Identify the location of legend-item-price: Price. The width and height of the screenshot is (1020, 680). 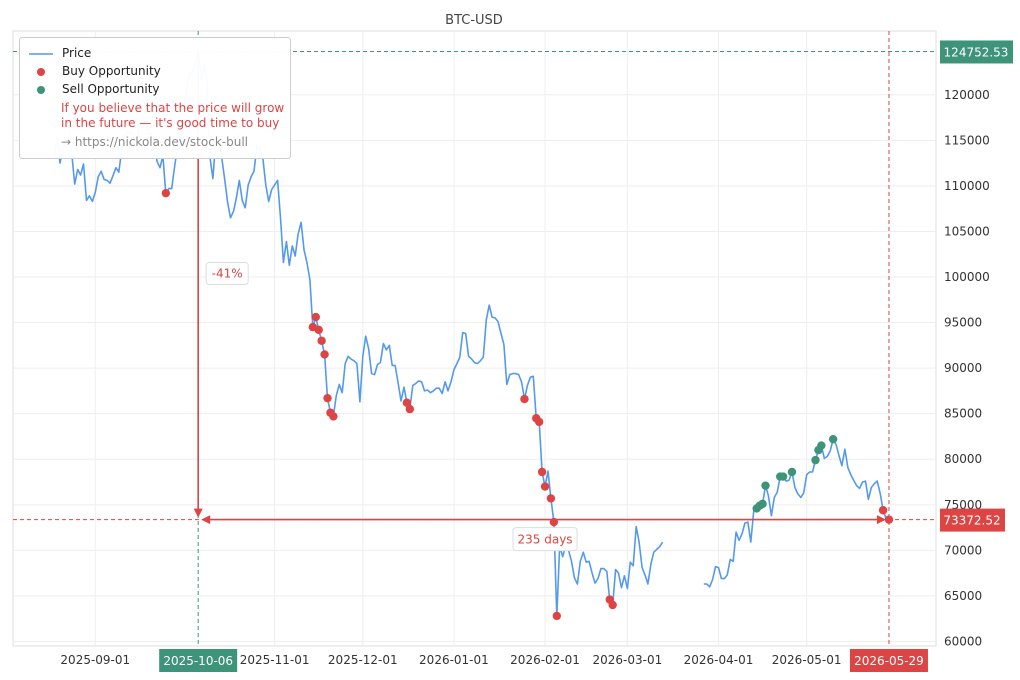
(59, 53).